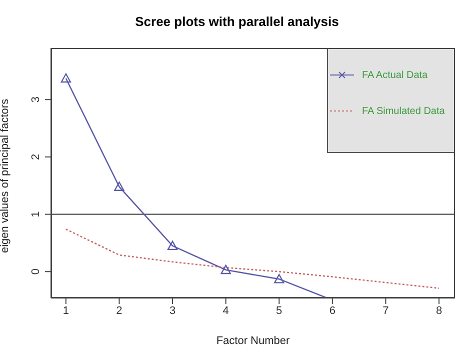 The width and height of the screenshot is (474, 358). What do you see at coordinates (439, 310) in the screenshot?
I see `x-tick-label: 8` at bounding box center [439, 310].